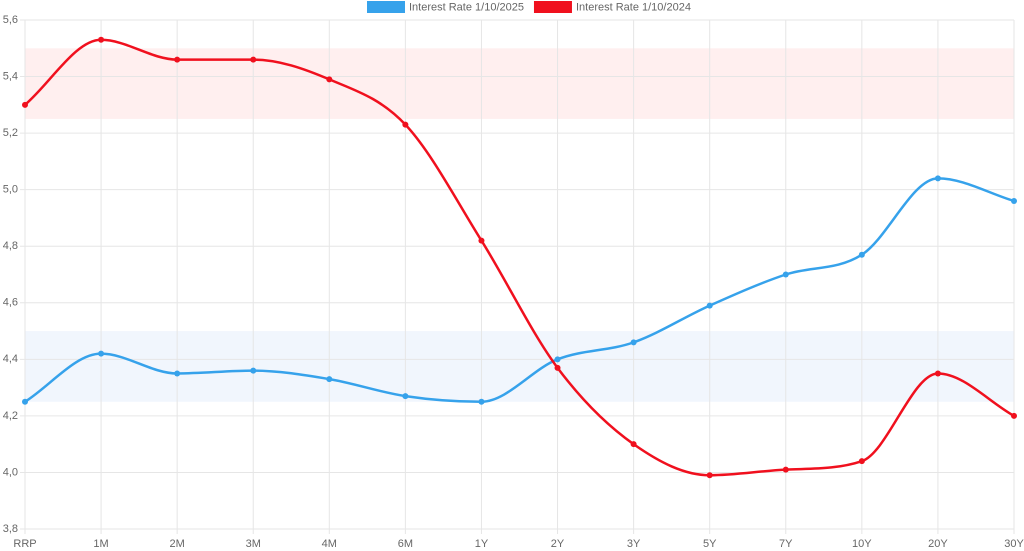 The width and height of the screenshot is (1024, 551). I want to click on x-tick-label: 7Y, so click(786, 544).